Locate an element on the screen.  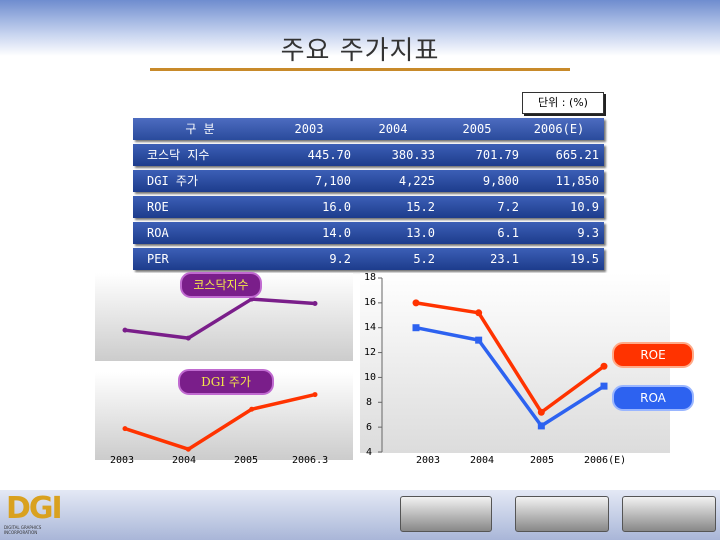
right-y-tick: 14 is located at coordinates (370, 327).